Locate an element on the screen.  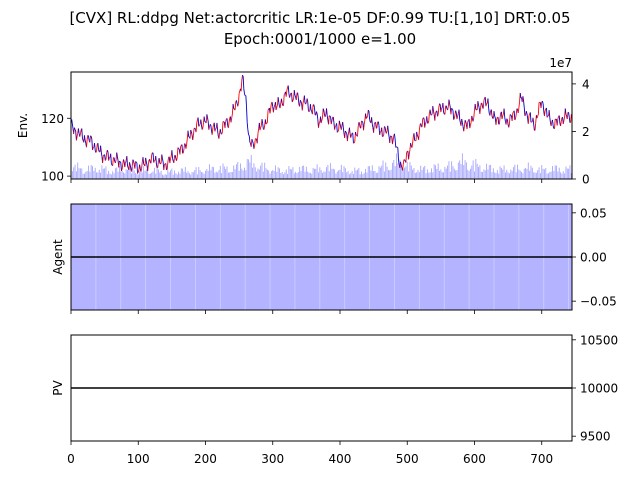
y2-tick-label: 10500 is located at coordinates (599, 340).